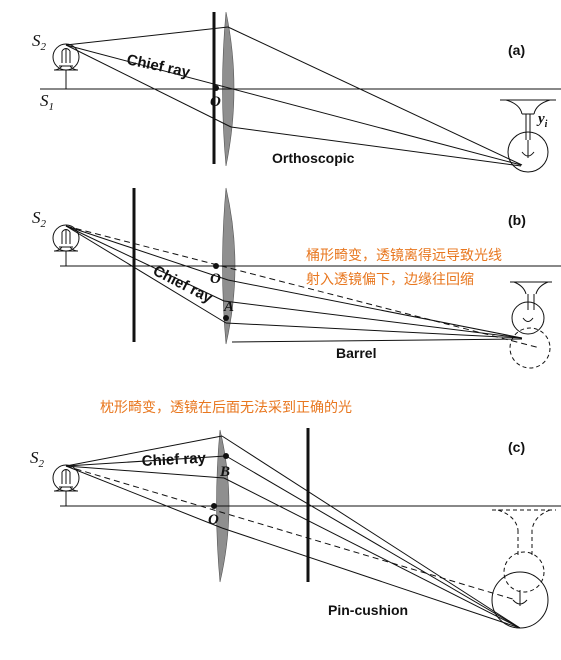  Describe the element at coordinates (226, 456) in the screenshot. I see `point-b-marker` at that location.